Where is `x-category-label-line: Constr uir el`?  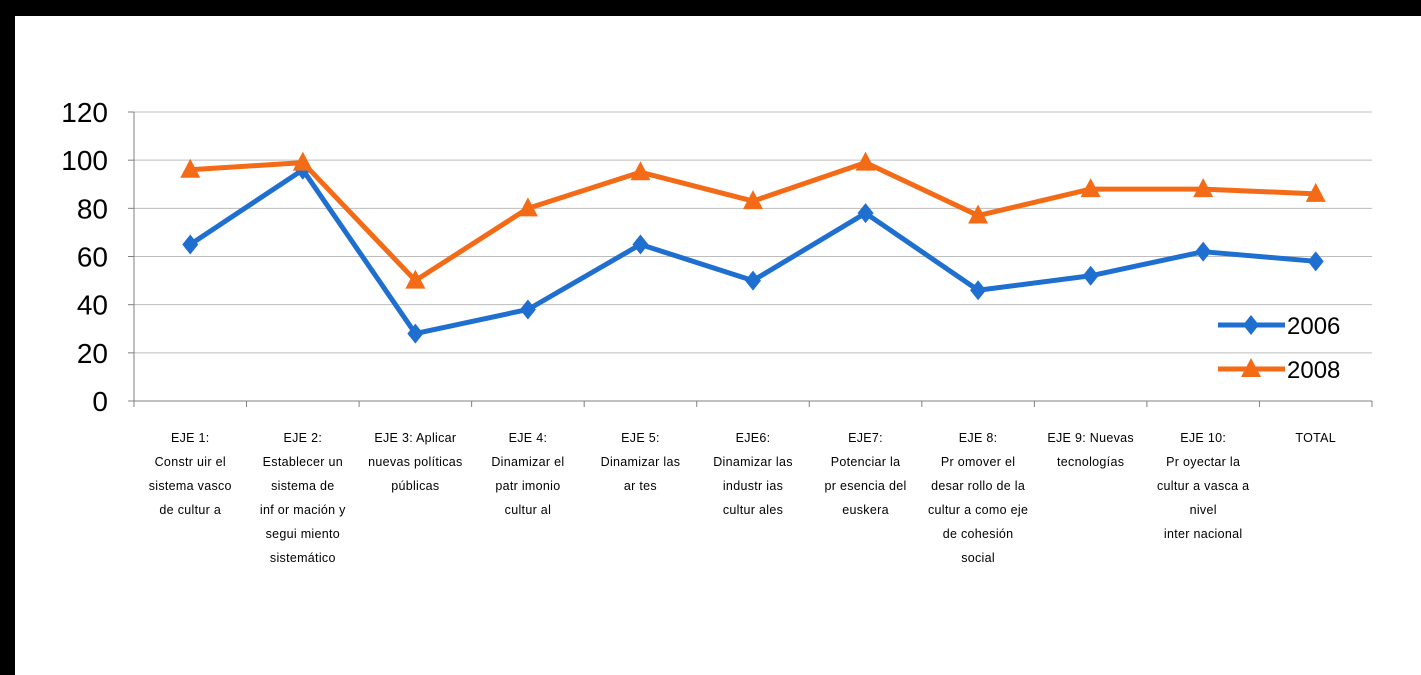
x-category-label-line: Constr uir el is located at coordinates (190, 462).